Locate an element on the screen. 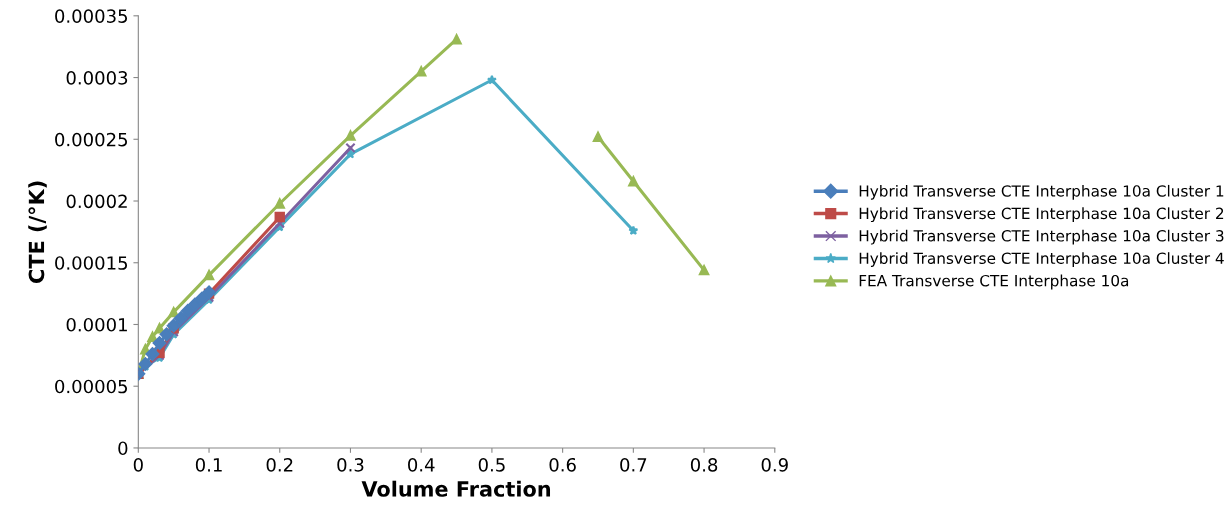 Image resolution: width=1224 pixels, height=527 pixels. y-tick-label: 0.0003 is located at coordinates (97, 78).